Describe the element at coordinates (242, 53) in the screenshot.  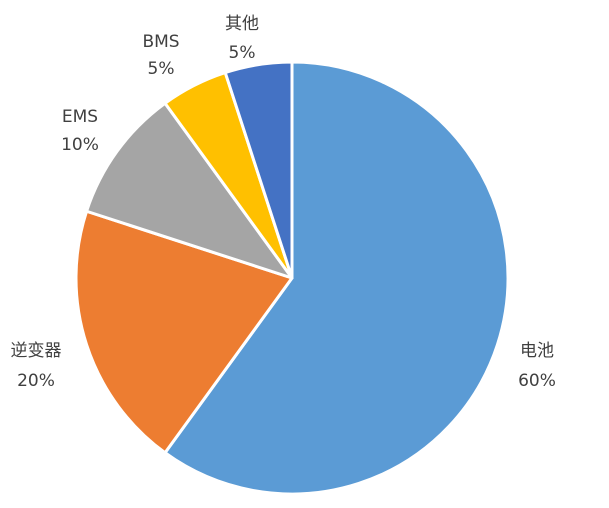
I see `slice-value-label-4: 5%` at that location.